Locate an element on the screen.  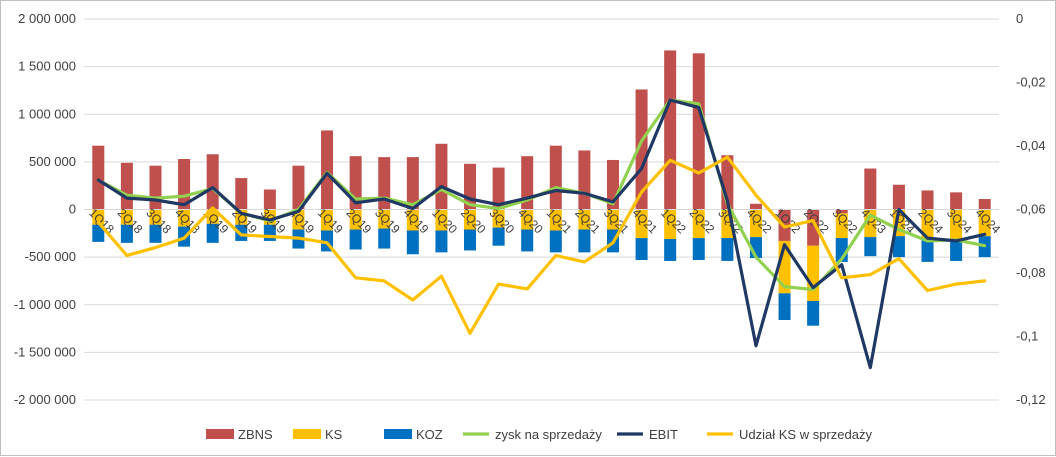
legend-label: EBIT is located at coordinates (663, 434).